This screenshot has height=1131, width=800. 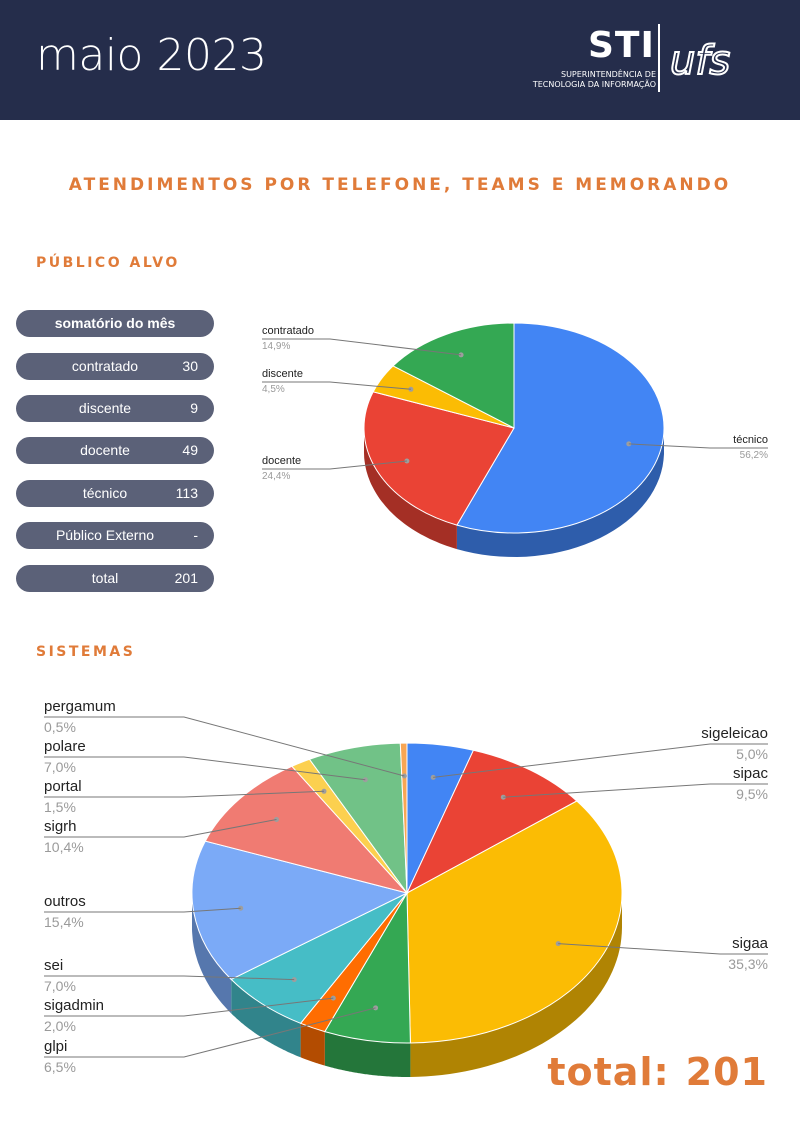 What do you see at coordinates (276, 346) in the screenshot?
I see `slice-percent-contratado: 14,9%` at bounding box center [276, 346].